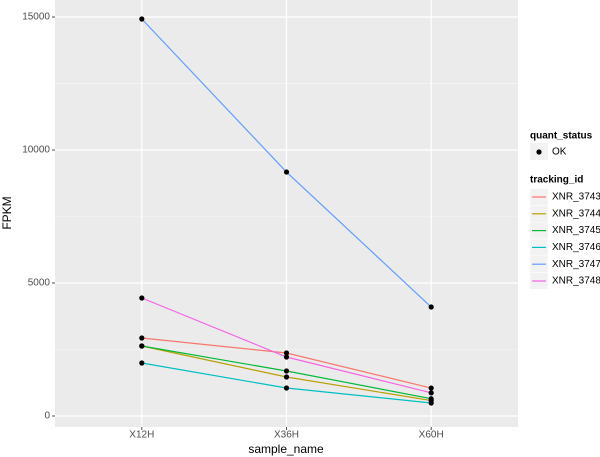  What do you see at coordinates (47, 416) in the screenshot?
I see `y-tick-label: 0` at bounding box center [47, 416].